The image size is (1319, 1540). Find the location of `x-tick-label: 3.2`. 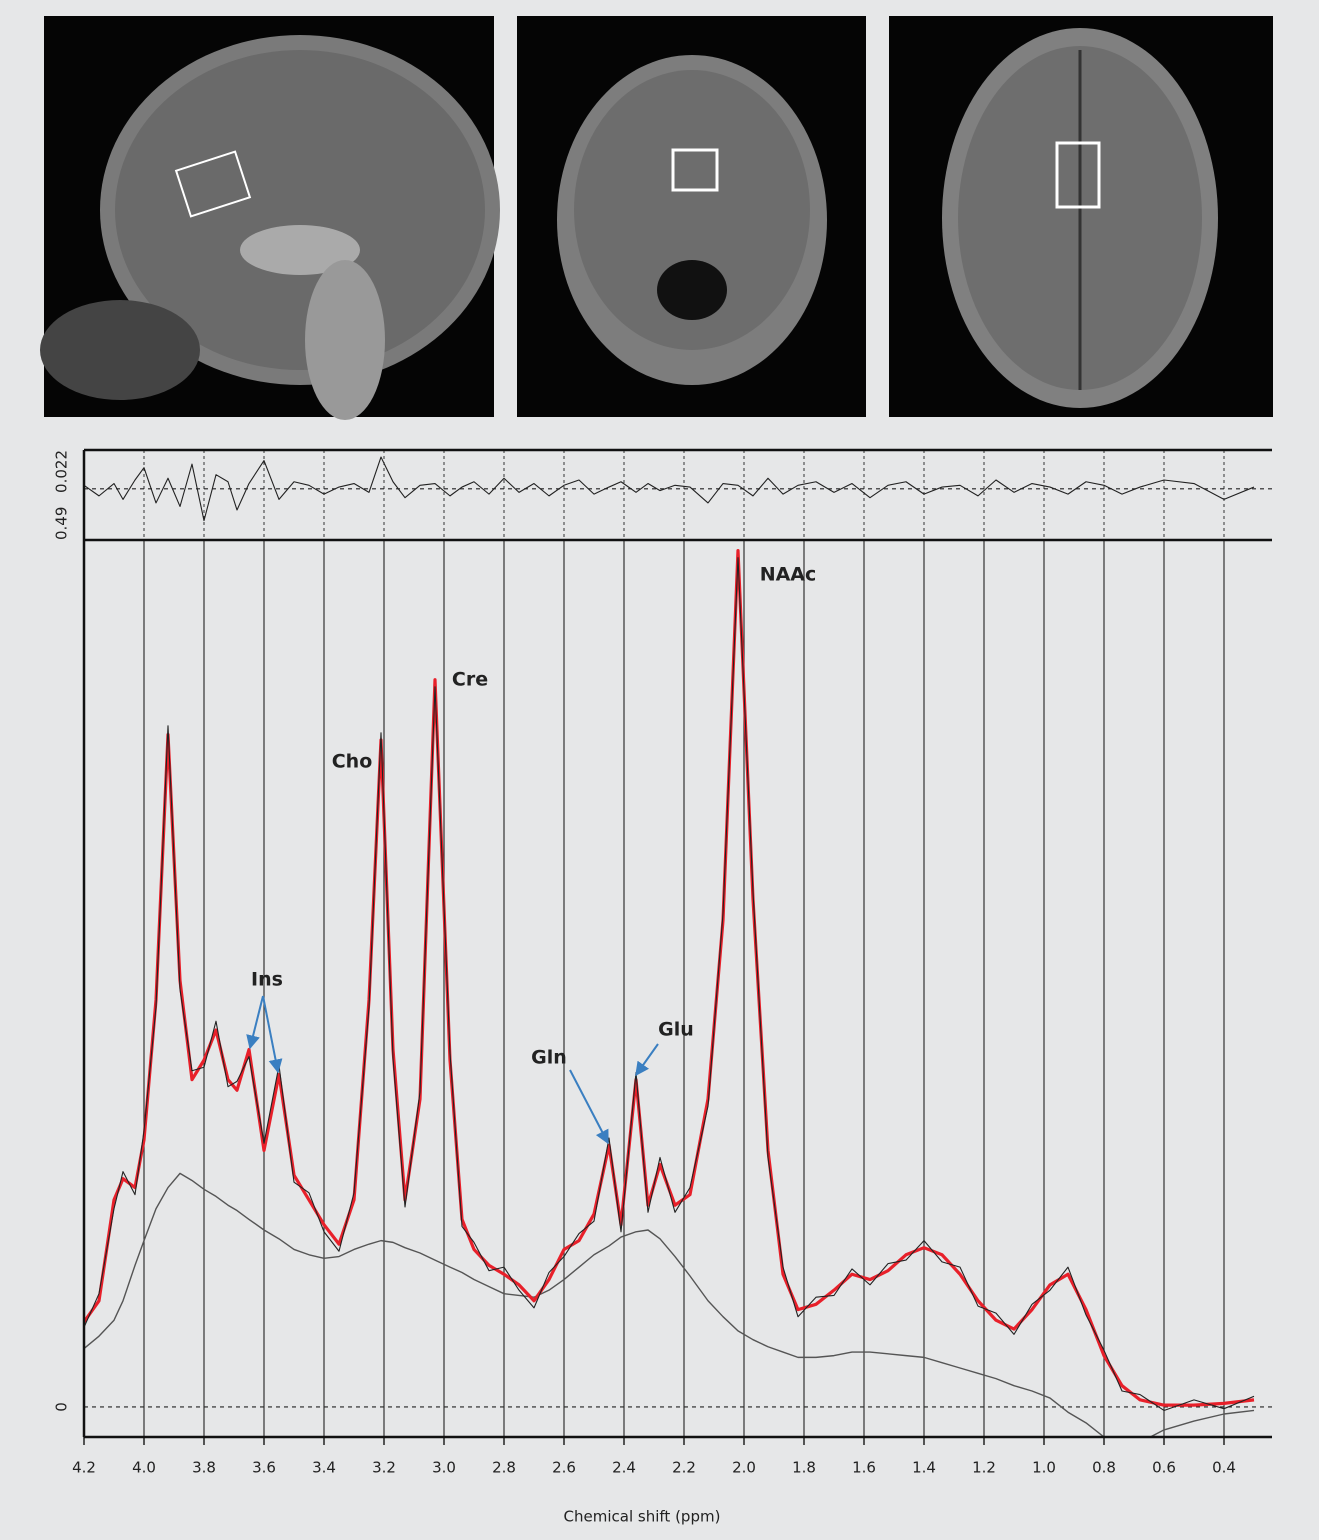

x-tick-label: 3.2 is located at coordinates (384, 1468).